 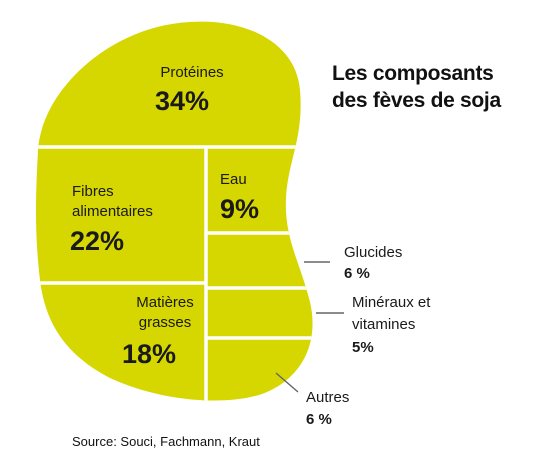 What do you see at coordinates (233, 179) in the screenshot?
I see `label-eau: Eau` at bounding box center [233, 179].